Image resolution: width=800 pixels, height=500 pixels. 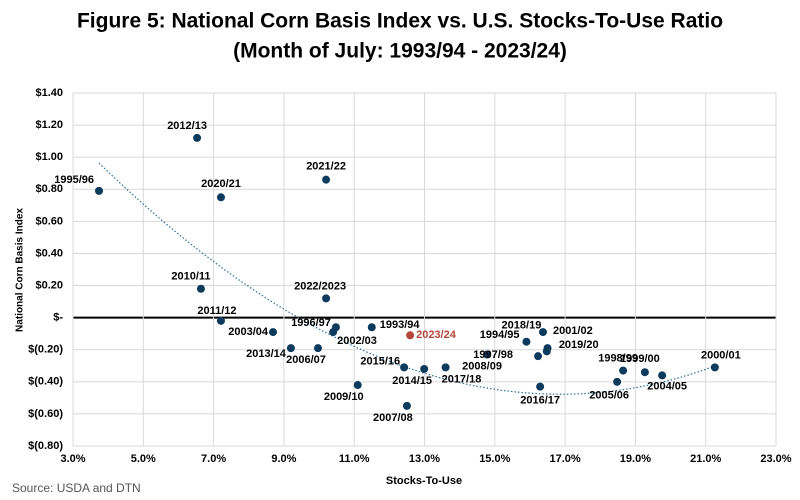 What do you see at coordinates (190, 277) in the screenshot?
I see `point-label: 2010/11` at bounding box center [190, 277].